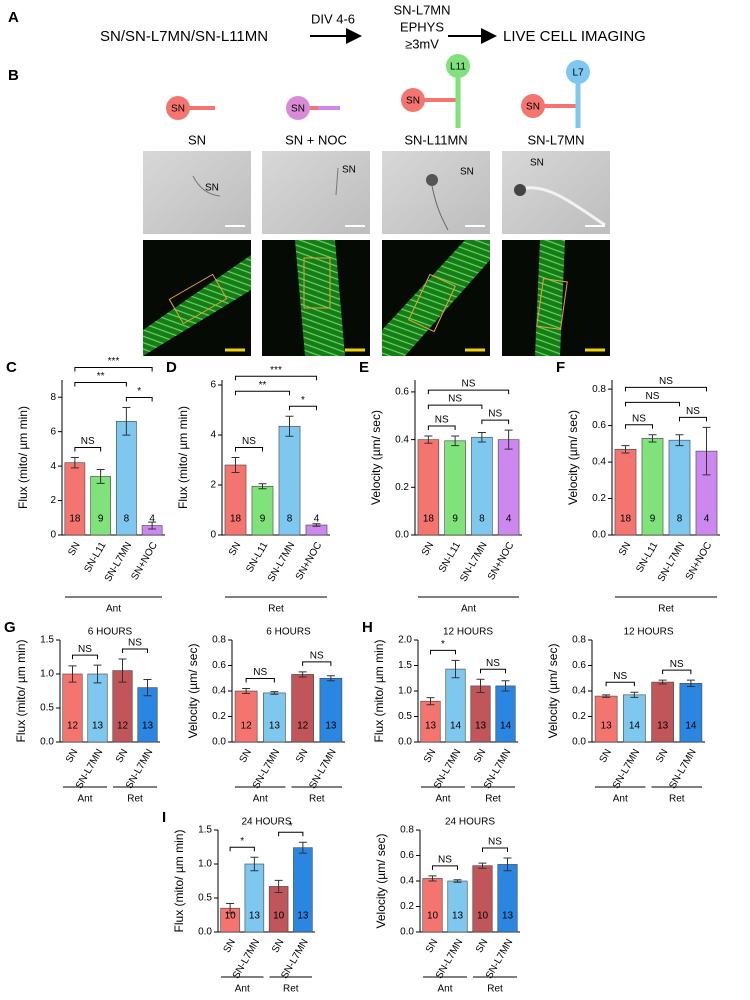  Describe the element at coordinates (421, 9) in the screenshot. I see `flow-condition: SN-L7MN` at that location.